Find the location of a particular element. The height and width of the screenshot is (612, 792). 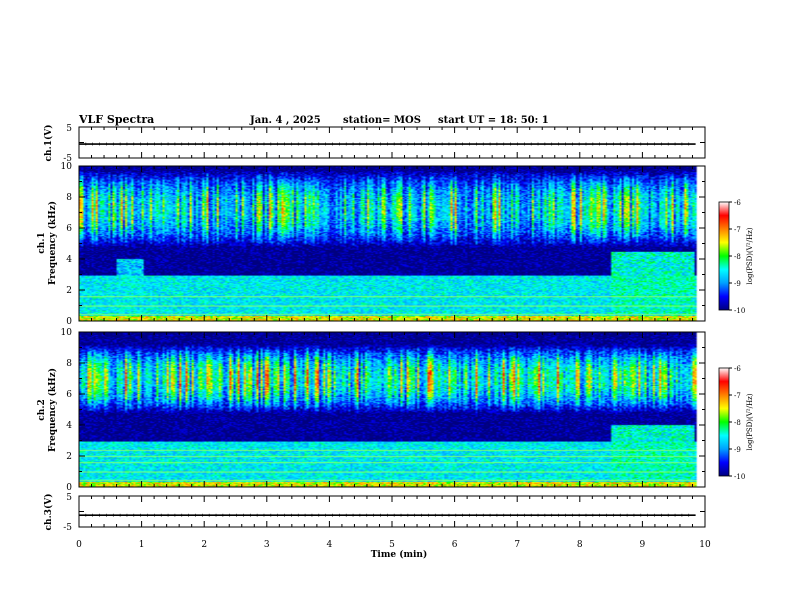

x-tick-label: 5 is located at coordinates (392, 545).